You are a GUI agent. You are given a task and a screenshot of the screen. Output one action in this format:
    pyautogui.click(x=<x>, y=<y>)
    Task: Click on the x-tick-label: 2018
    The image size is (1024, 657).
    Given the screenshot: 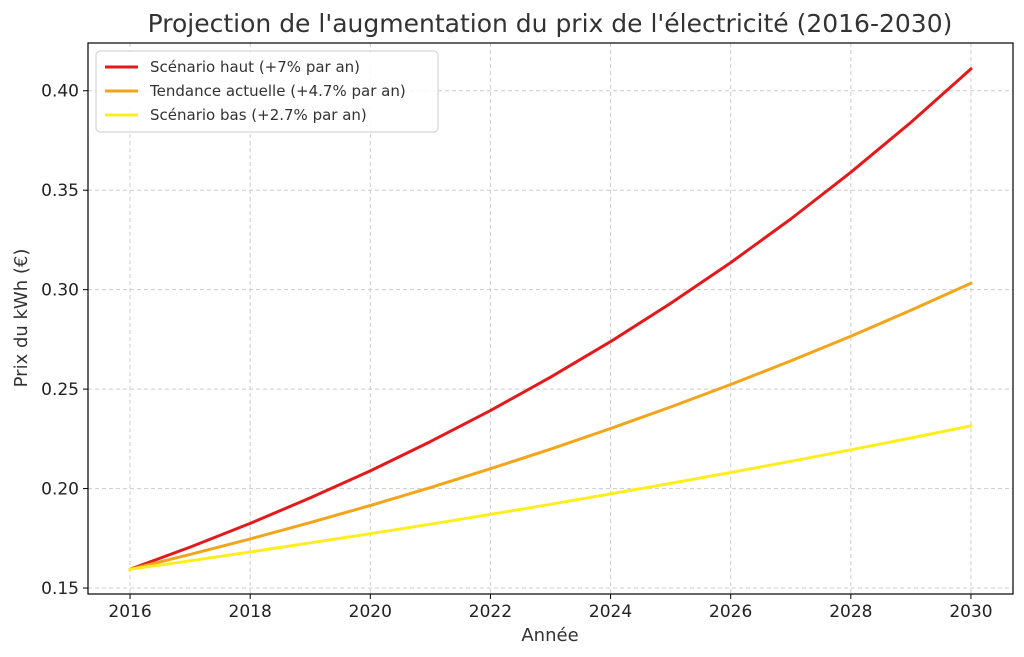 What is the action you would take?
    pyautogui.click(x=250, y=612)
    